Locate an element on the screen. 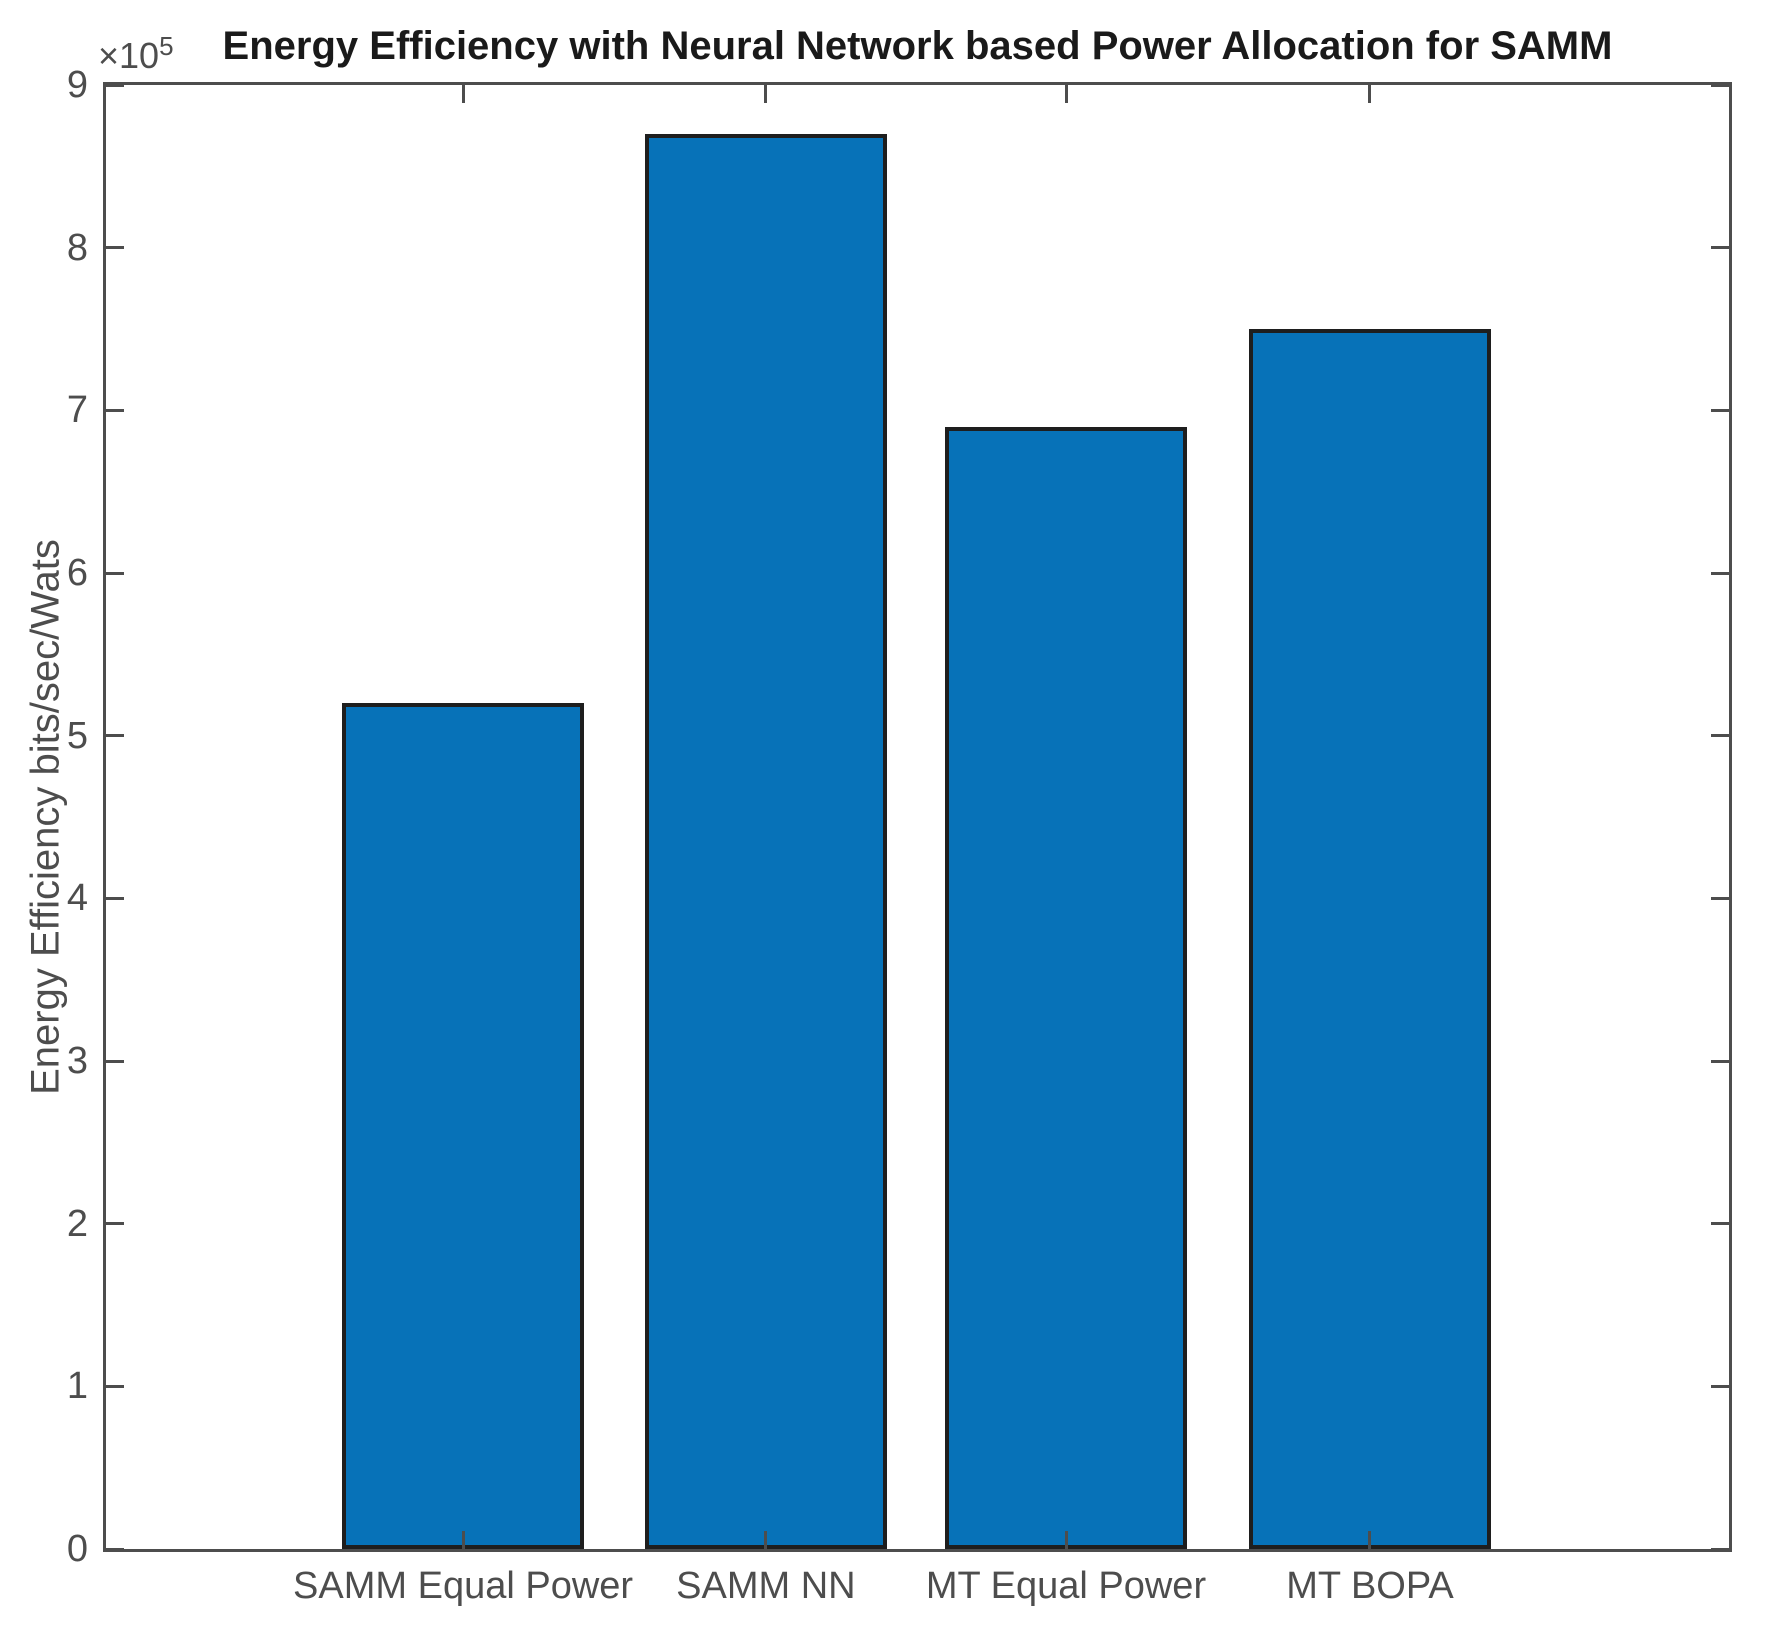 Image resolution: width=1770 pixels, height=1630 pixels. y-tick-label-6: 6 is located at coordinates (77, 573).